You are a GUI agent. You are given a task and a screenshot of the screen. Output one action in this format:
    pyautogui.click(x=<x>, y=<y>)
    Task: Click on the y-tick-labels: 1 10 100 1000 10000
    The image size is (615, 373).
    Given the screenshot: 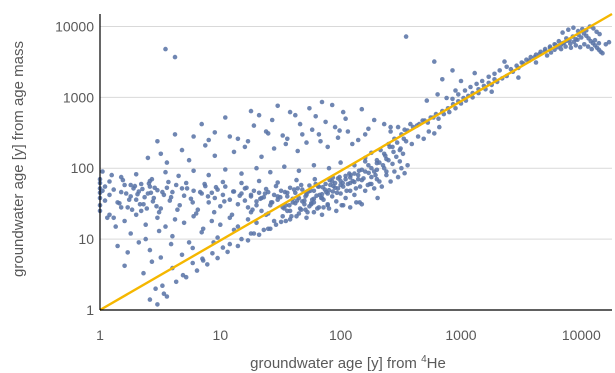 What is the action you would take?
    pyautogui.click(x=74, y=168)
    